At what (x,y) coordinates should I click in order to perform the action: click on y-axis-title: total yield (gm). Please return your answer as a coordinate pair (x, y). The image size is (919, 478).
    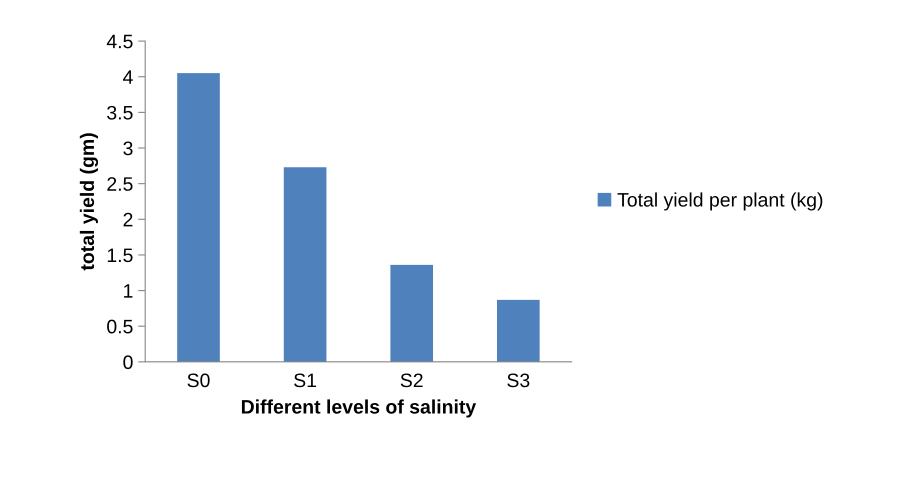
    Looking at the image, I should click on (89, 201).